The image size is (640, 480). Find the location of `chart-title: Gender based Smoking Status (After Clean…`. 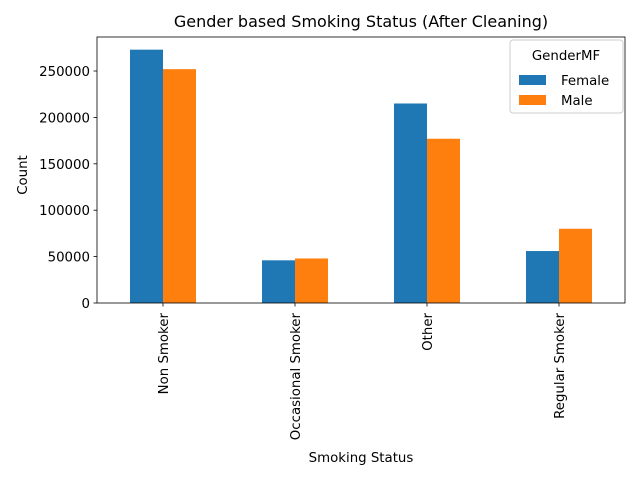

chart-title: Gender based Smoking Status (After Clean… is located at coordinates (361, 21).